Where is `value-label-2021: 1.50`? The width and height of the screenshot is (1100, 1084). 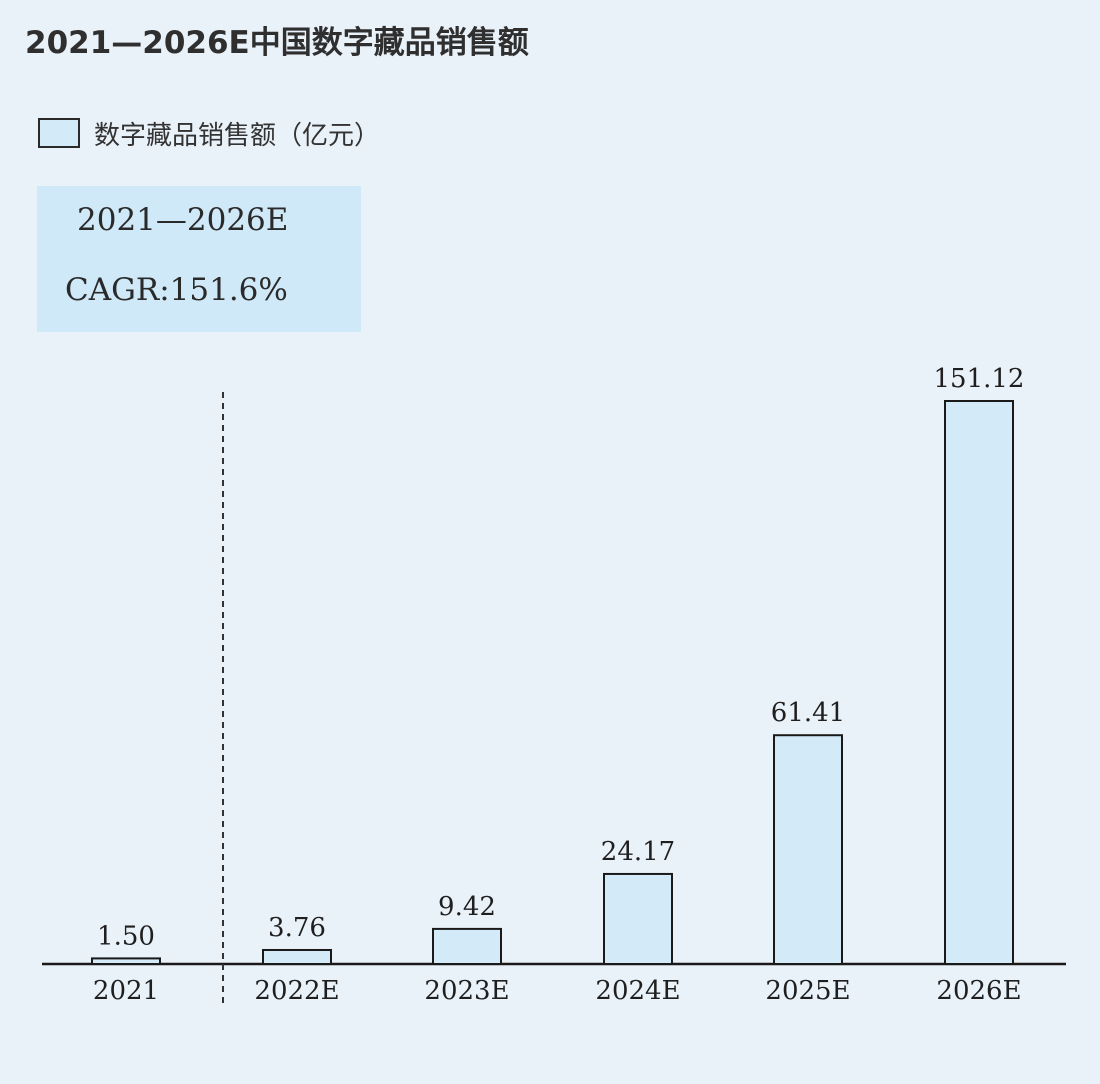
value-label-2021: 1.50 is located at coordinates (126, 936).